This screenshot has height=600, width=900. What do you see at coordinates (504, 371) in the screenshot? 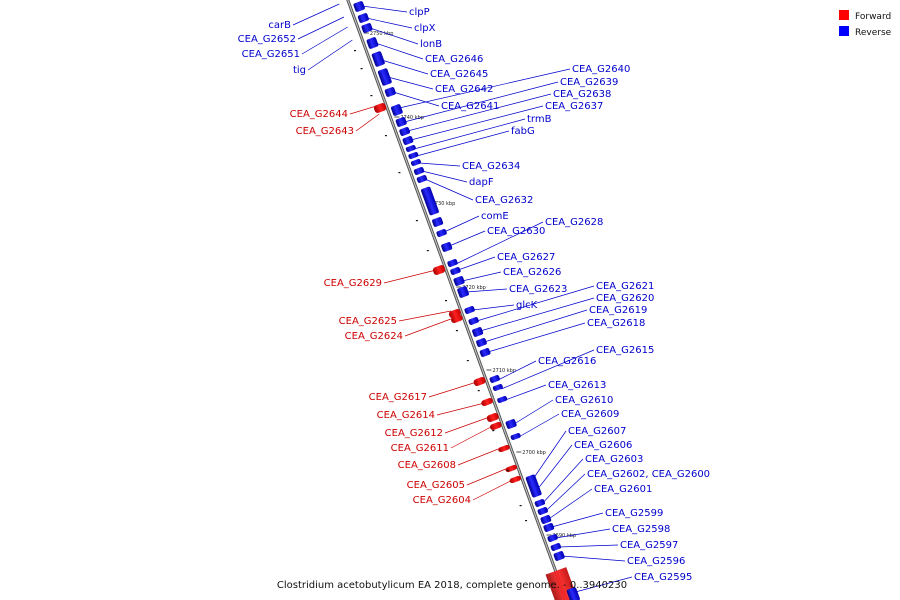
I see `scale-tick-label: 2710 kbp` at bounding box center [504, 371].